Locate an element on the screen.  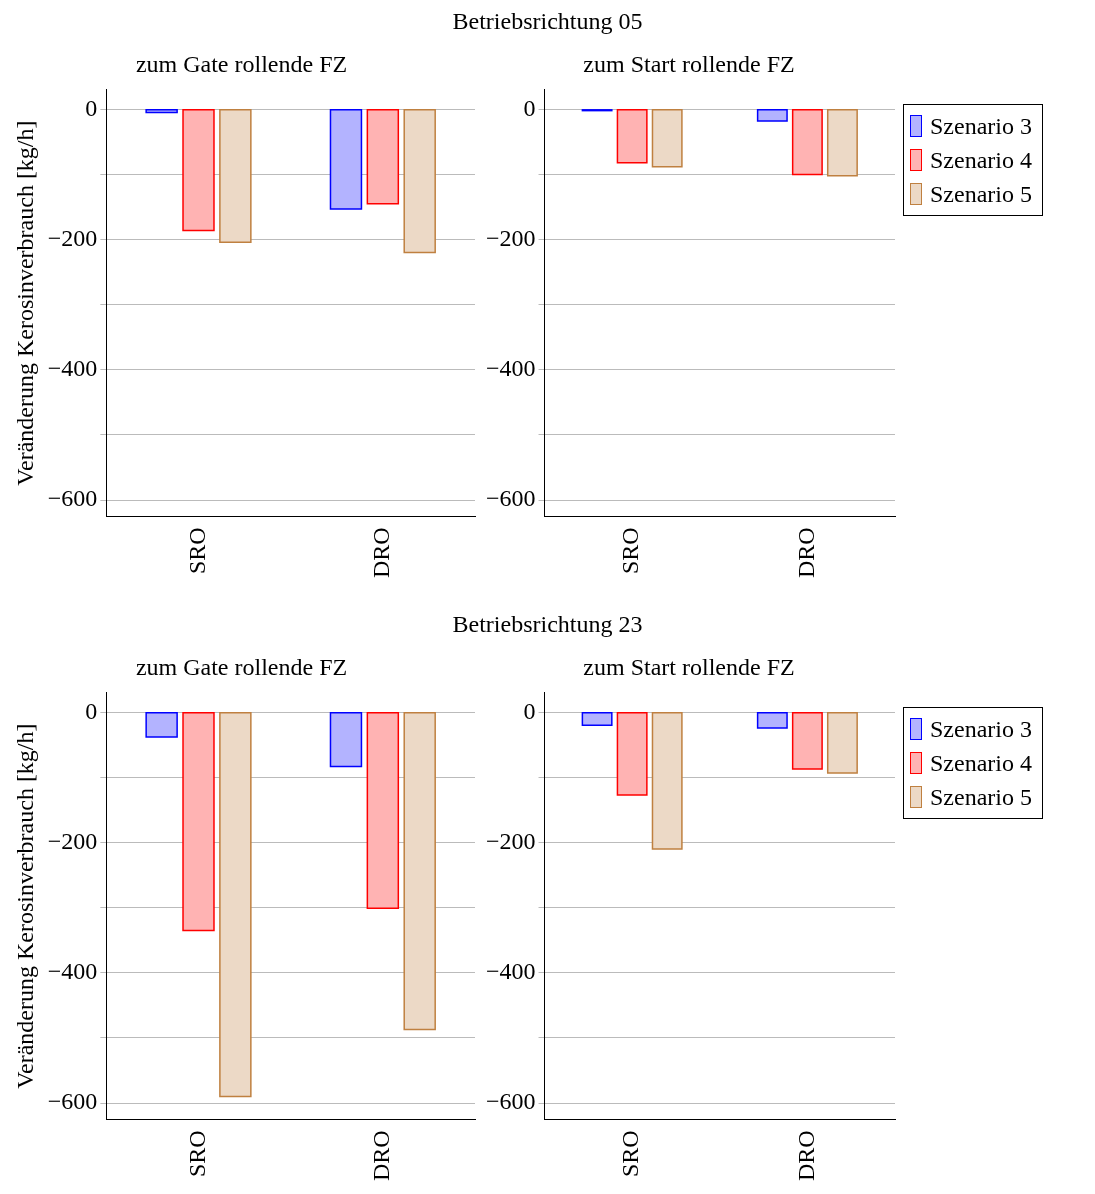
text: Betriebsrichtung 05 is located at coordinates (547, 21).